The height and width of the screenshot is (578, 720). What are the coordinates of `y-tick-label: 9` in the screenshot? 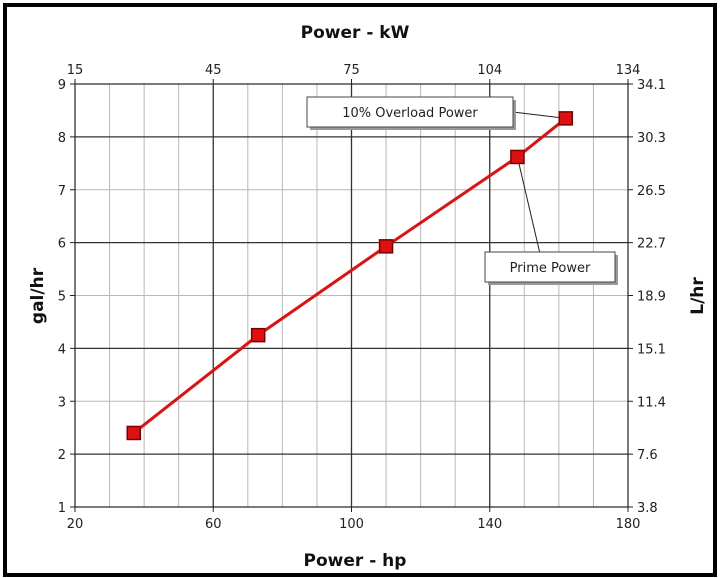 It's located at (62, 85).